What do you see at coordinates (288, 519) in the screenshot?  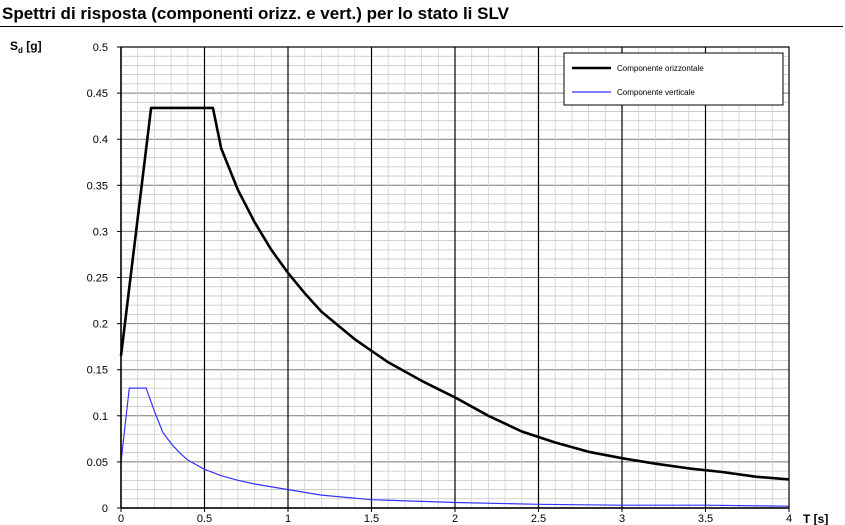 I see `x-tick-label: 1` at bounding box center [288, 519].